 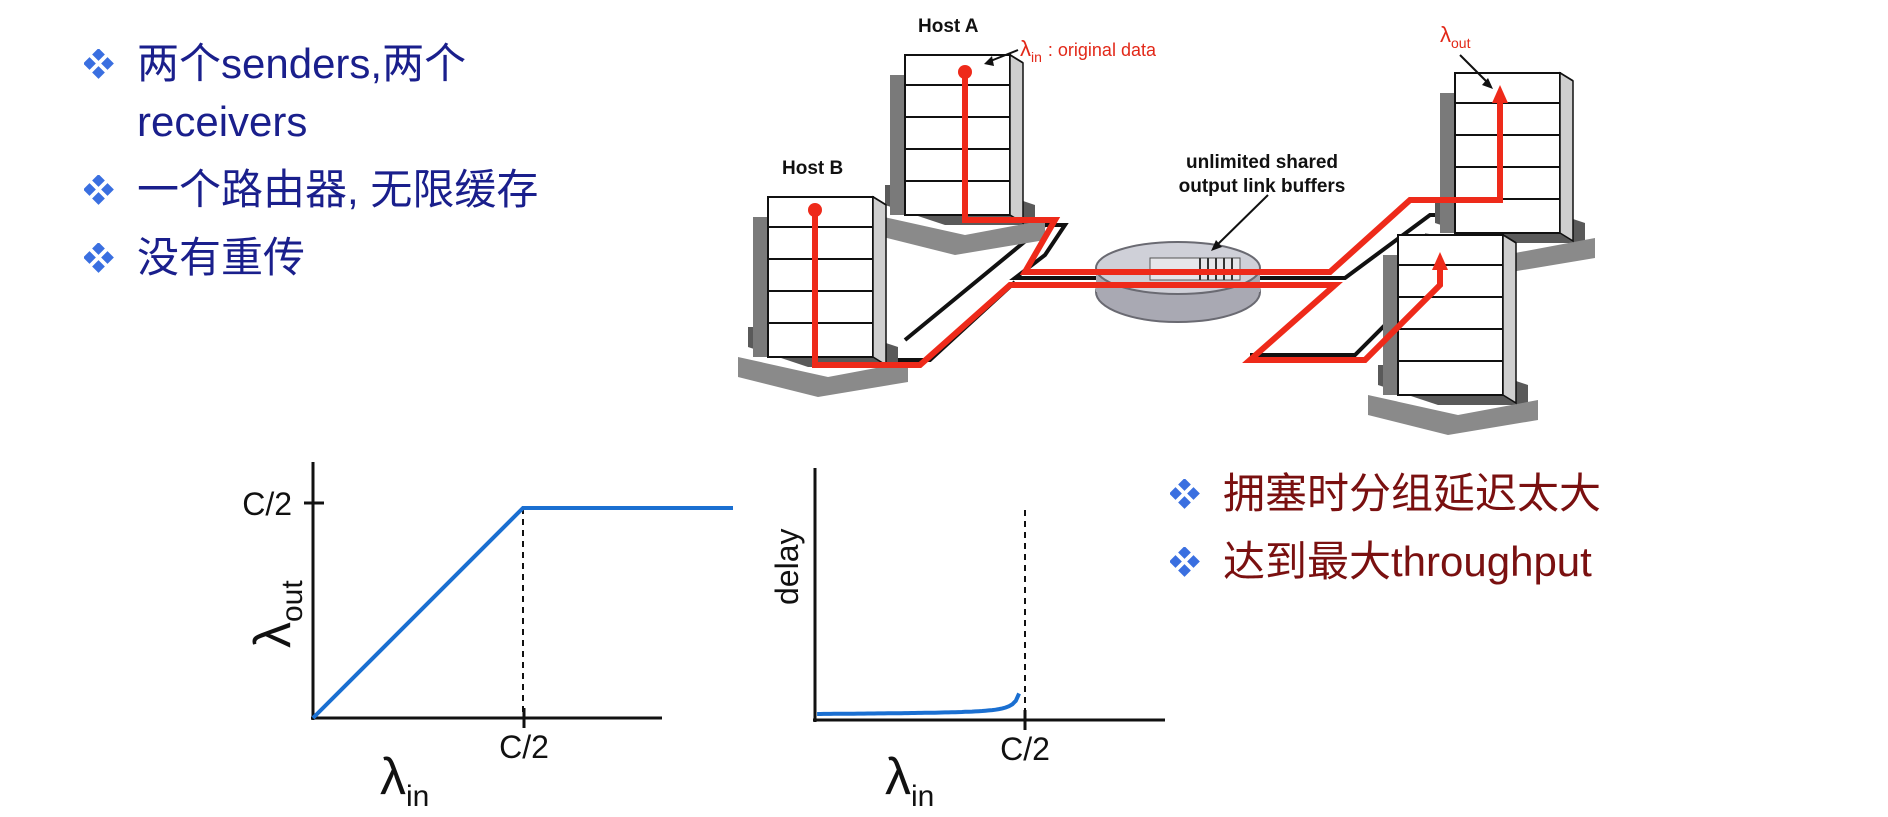 What do you see at coordinates (267, 504) in the screenshot?
I see `y-tick-label: C/2` at bounding box center [267, 504].